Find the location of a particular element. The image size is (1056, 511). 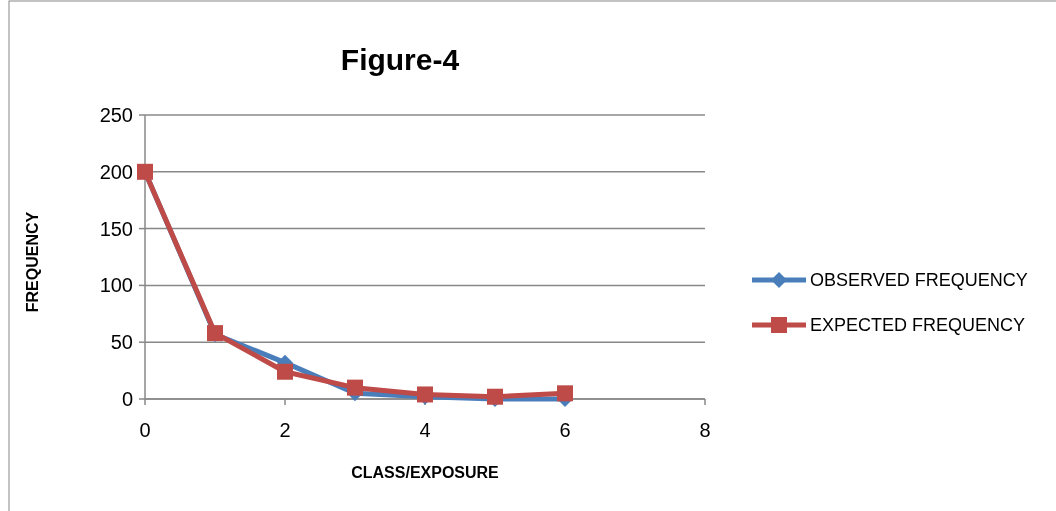

legend-label: EXPECTED FREQUENCY is located at coordinates (918, 325).